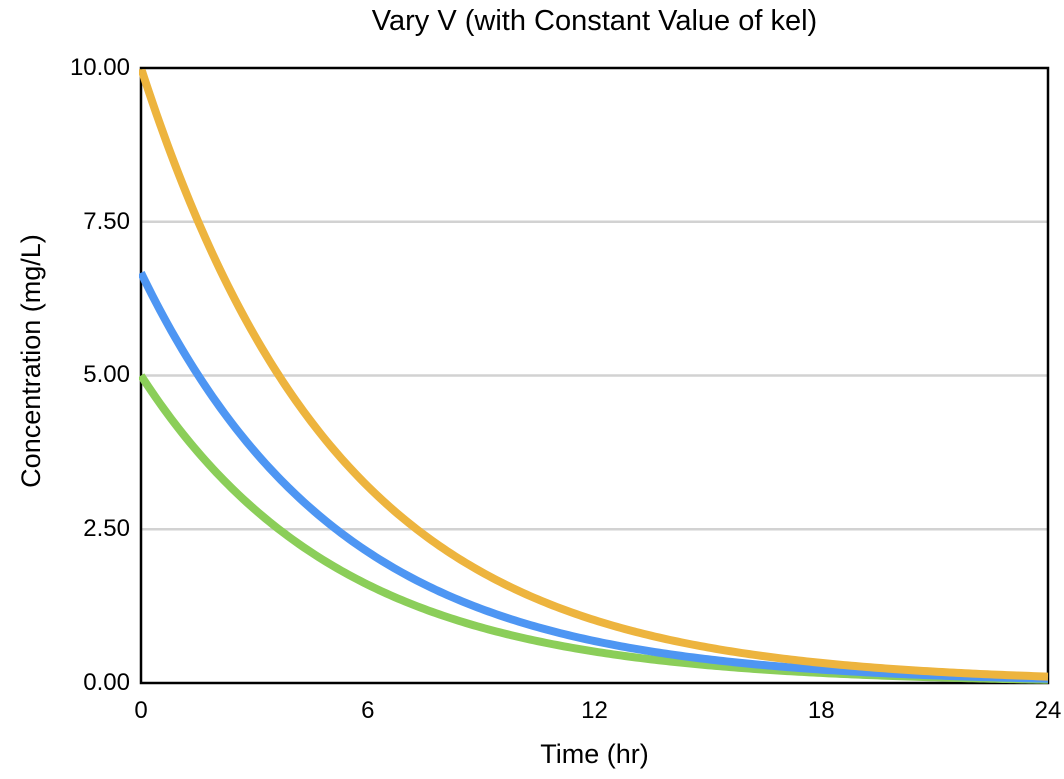 This screenshot has width=1064, height=779. Describe the element at coordinates (594, 754) in the screenshot. I see `x-axis-title: Time (hr)` at that location.